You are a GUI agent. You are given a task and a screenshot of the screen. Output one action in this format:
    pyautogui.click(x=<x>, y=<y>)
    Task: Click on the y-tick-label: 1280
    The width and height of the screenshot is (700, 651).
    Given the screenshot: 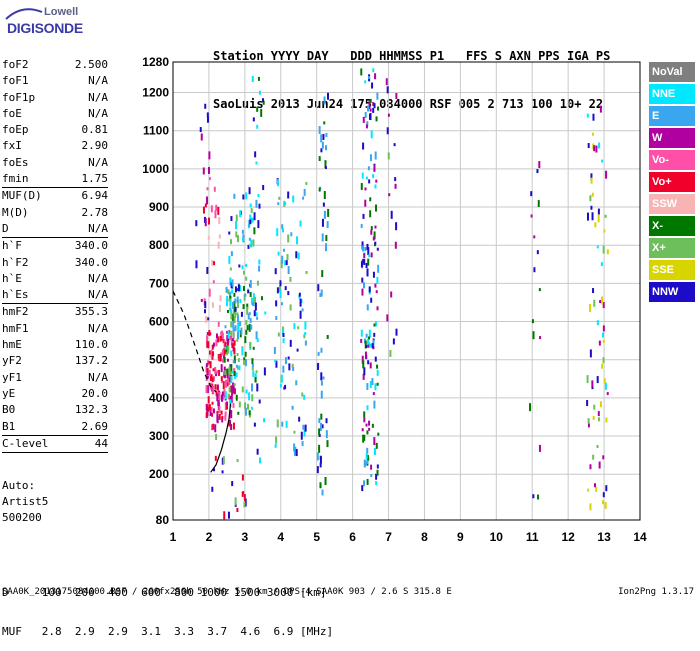 What is the action you would take?
    pyautogui.click(x=155, y=62)
    